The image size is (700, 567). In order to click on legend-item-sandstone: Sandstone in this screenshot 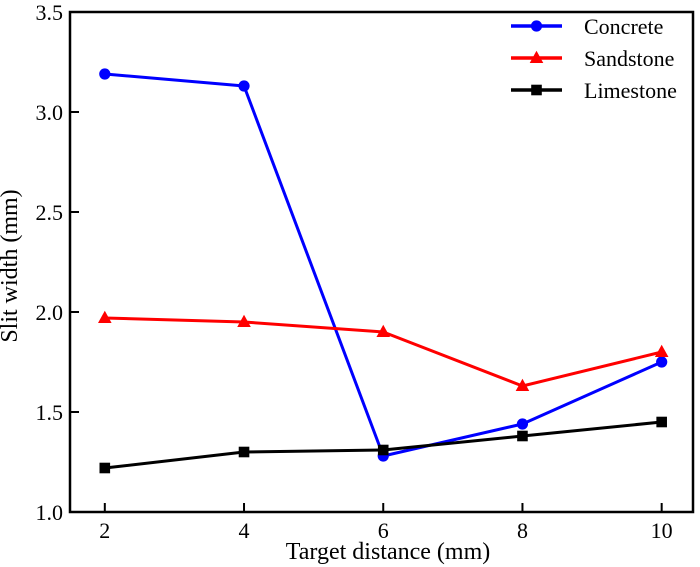, I will do `click(592, 58)`.